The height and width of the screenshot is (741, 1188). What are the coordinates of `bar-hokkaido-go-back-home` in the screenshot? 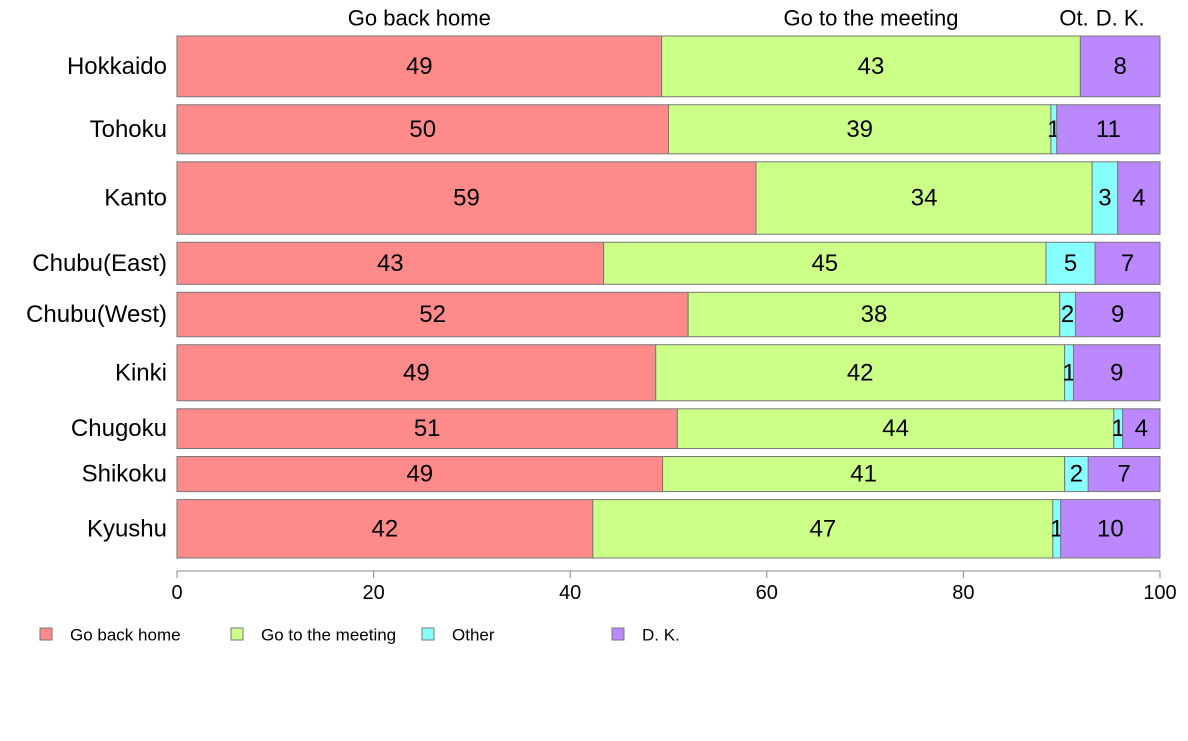 It's located at (419, 66).